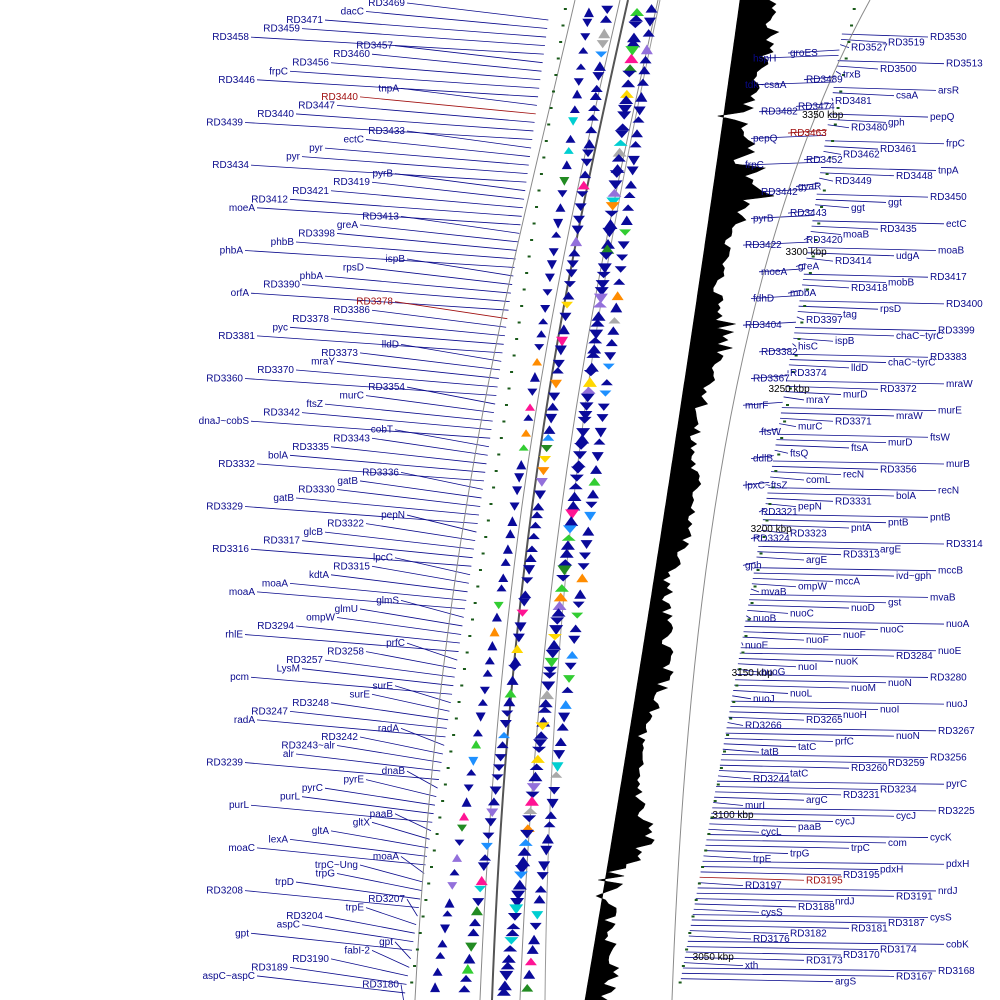  Describe the element at coordinates (898, 149) in the screenshot. I see `gene-label: RD3461` at that location.